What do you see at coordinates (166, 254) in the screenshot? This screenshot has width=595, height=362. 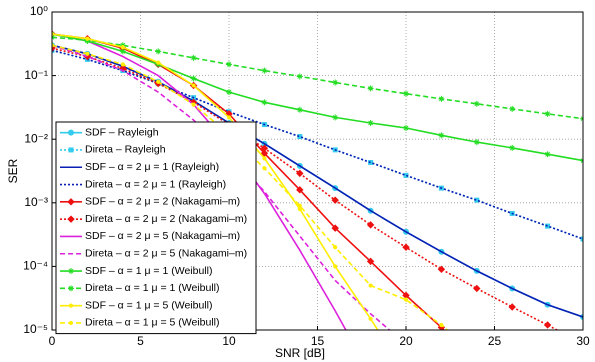 I see `legend-label: Direta – α = 2 μ = 5 (Nakagami–m)` at bounding box center [166, 254].